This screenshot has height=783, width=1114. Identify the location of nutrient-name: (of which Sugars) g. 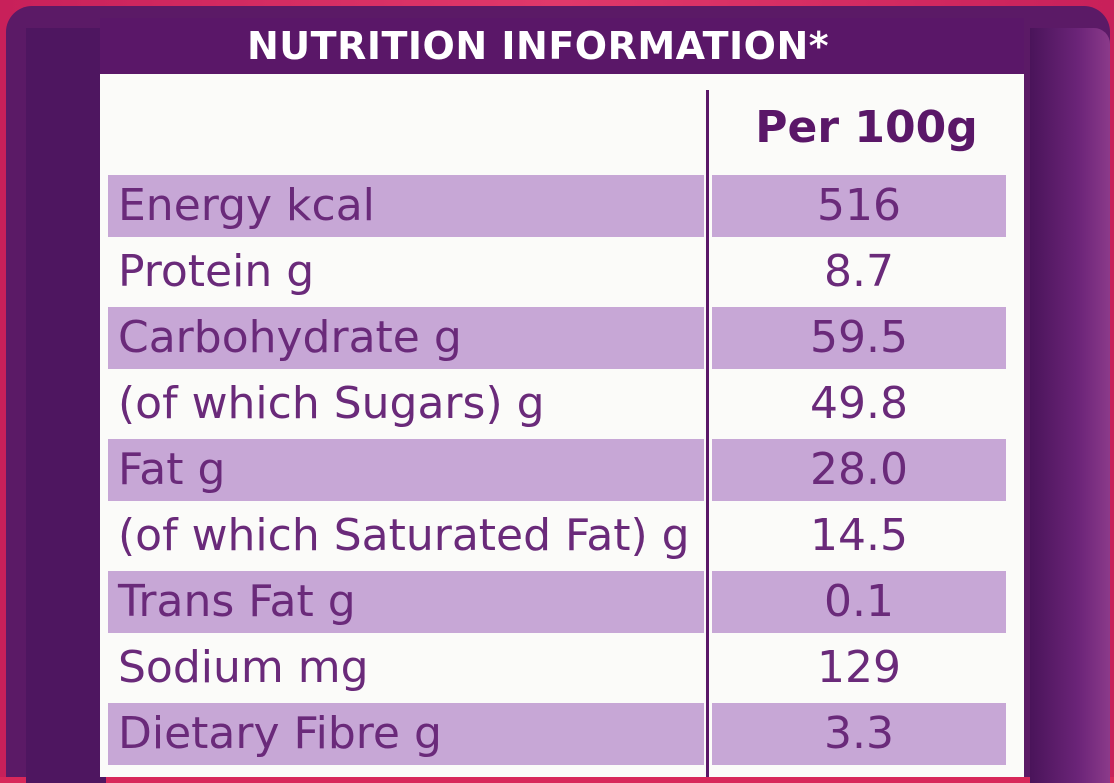
(331, 403).